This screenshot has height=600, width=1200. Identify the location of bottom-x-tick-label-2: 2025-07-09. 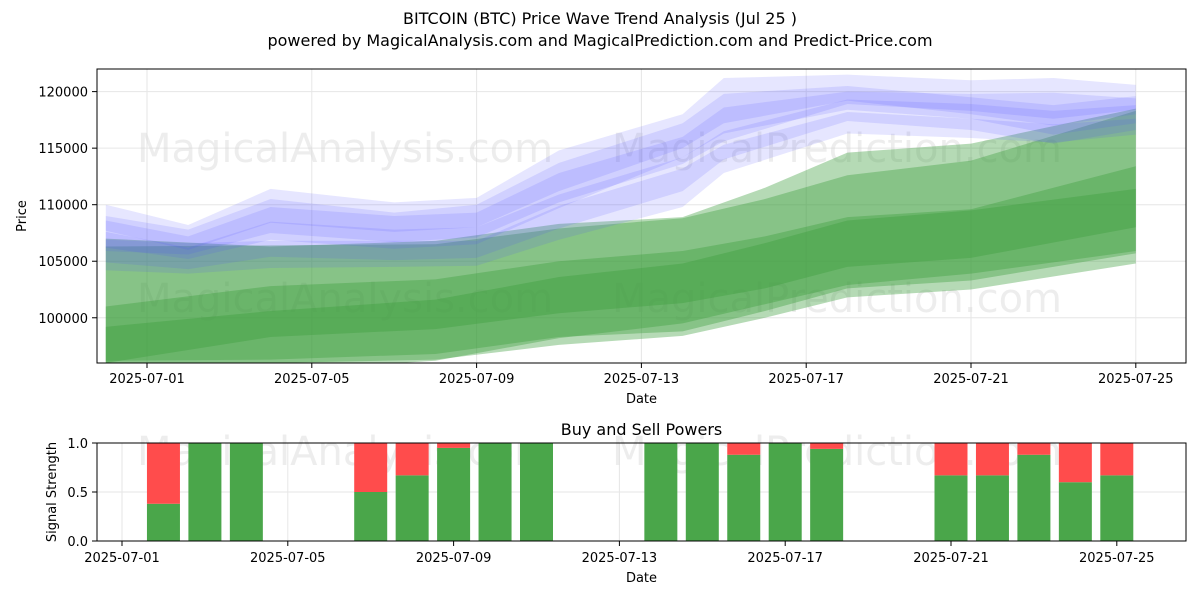
(454, 558).